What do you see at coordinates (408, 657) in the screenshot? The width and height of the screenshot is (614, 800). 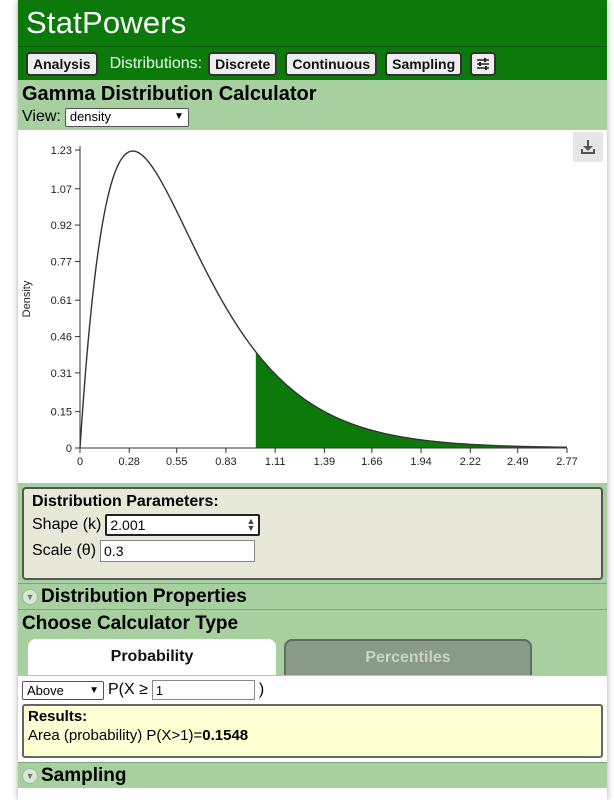 I see `tab-percentiles: Percentiles` at bounding box center [408, 657].